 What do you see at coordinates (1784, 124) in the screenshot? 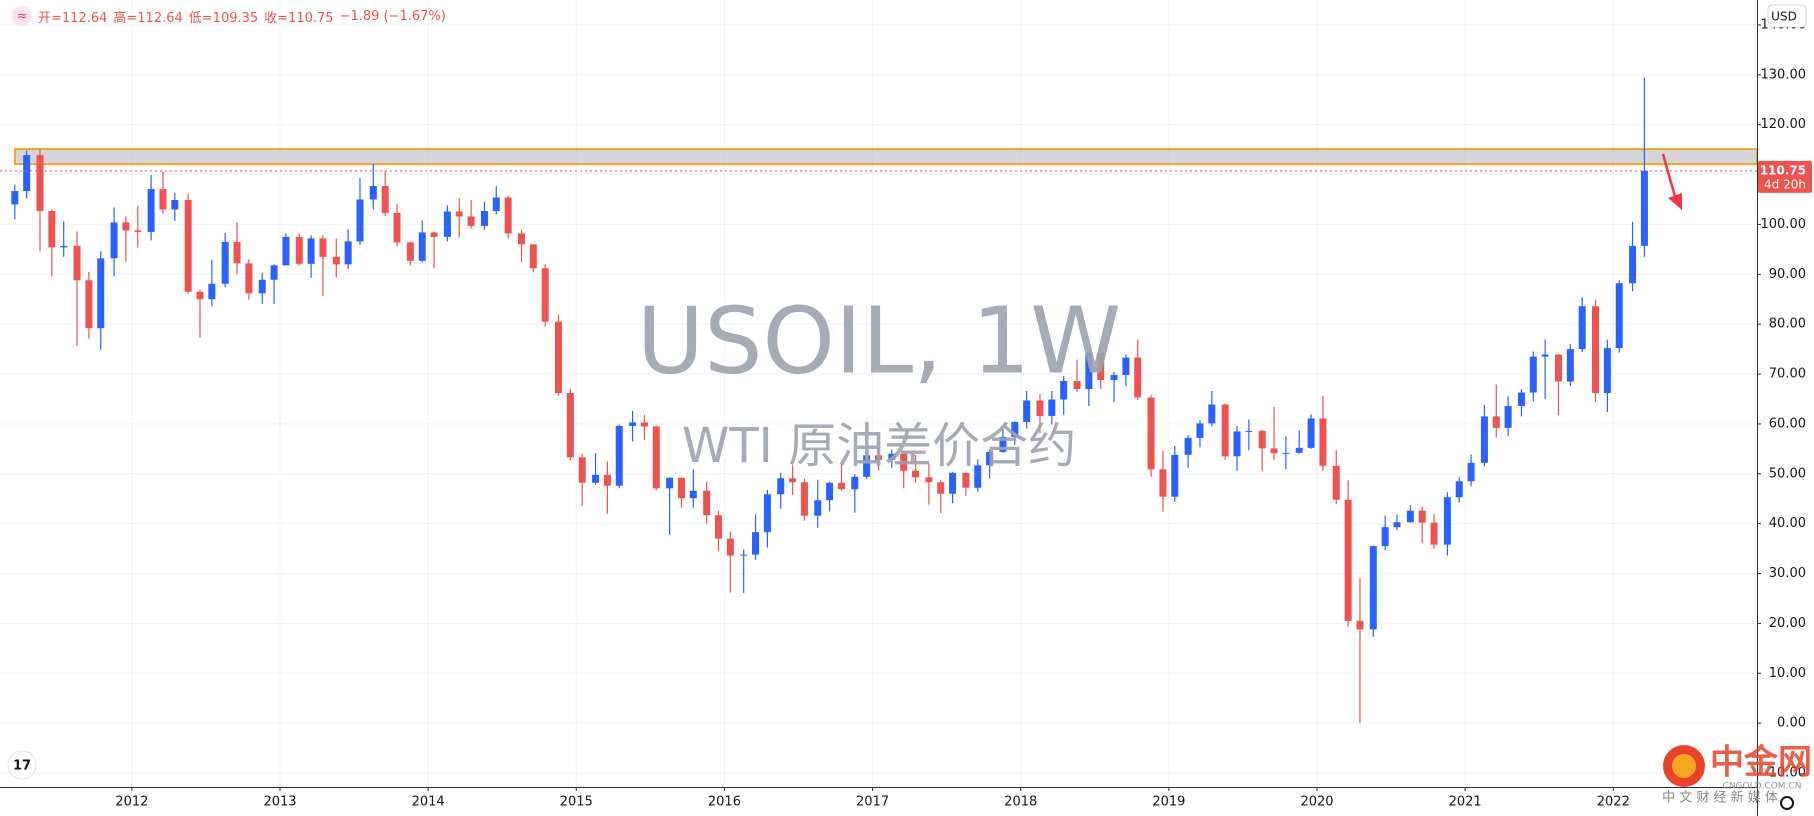
I see `y-tick-label: 120.00` at bounding box center [1784, 124].